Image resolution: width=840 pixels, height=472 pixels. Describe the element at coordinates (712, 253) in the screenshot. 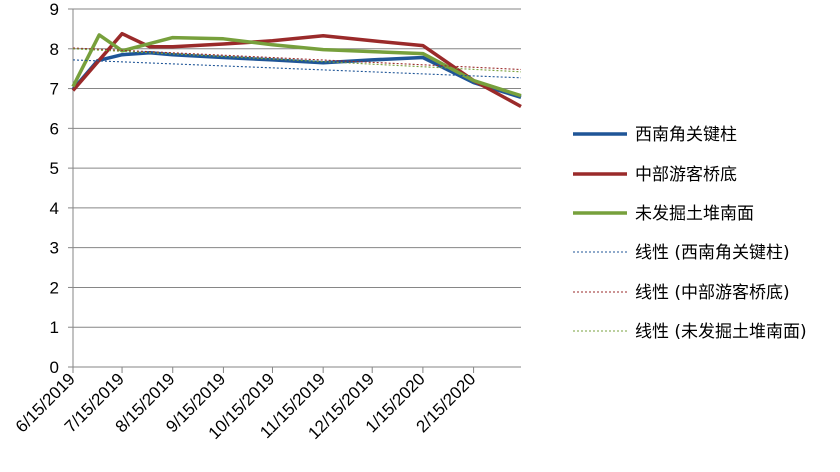

I see `legend-label: 线性 (西南角关键柱)` at that location.